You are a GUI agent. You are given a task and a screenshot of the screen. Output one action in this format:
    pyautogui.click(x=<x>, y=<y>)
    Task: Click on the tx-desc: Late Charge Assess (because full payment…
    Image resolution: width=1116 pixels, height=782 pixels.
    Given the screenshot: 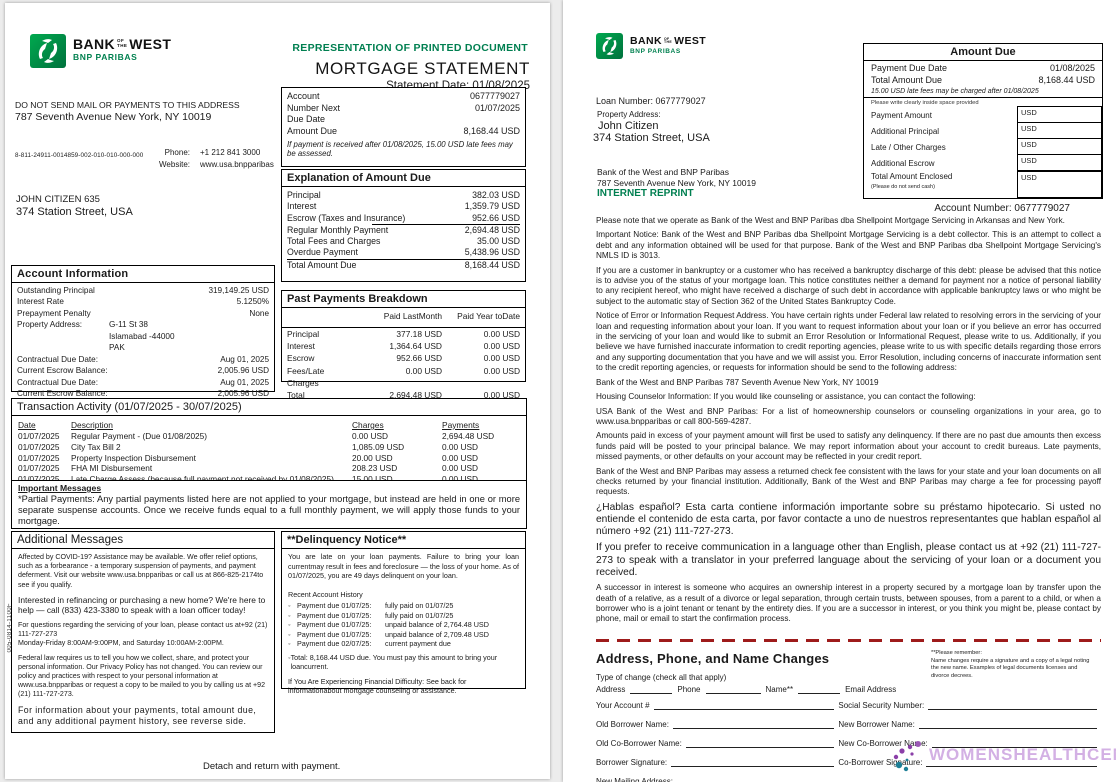 What is the action you would take?
    pyautogui.click(x=211, y=479)
    